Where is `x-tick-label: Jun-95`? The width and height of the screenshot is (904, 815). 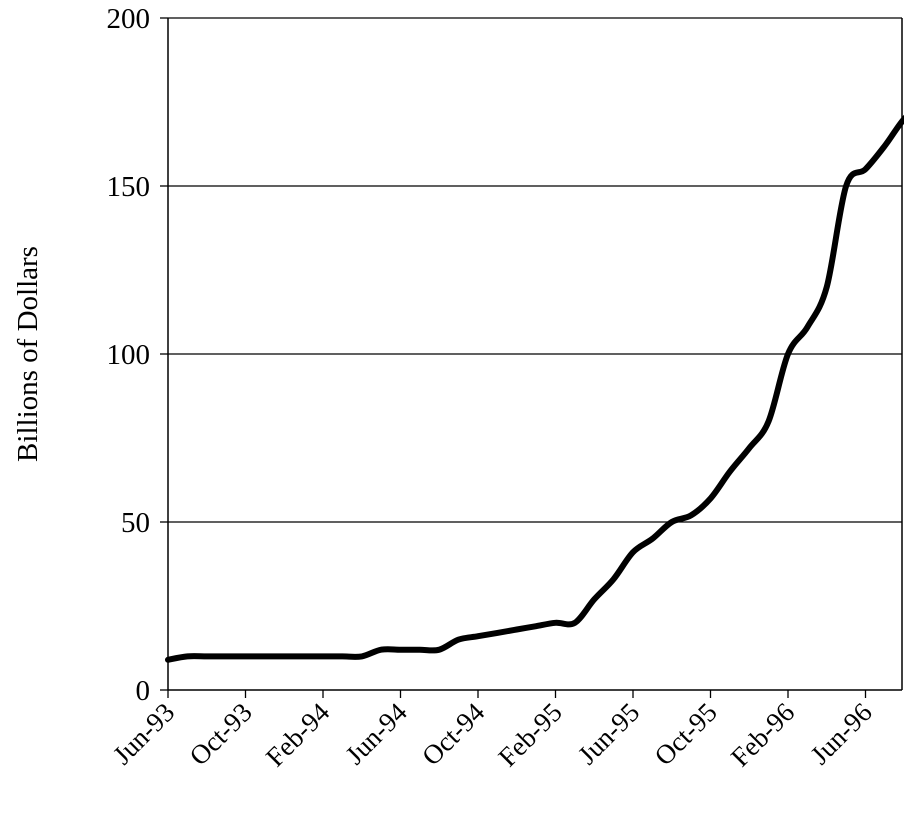 x-tick-label: Jun-95 is located at coordinates (608, 733).